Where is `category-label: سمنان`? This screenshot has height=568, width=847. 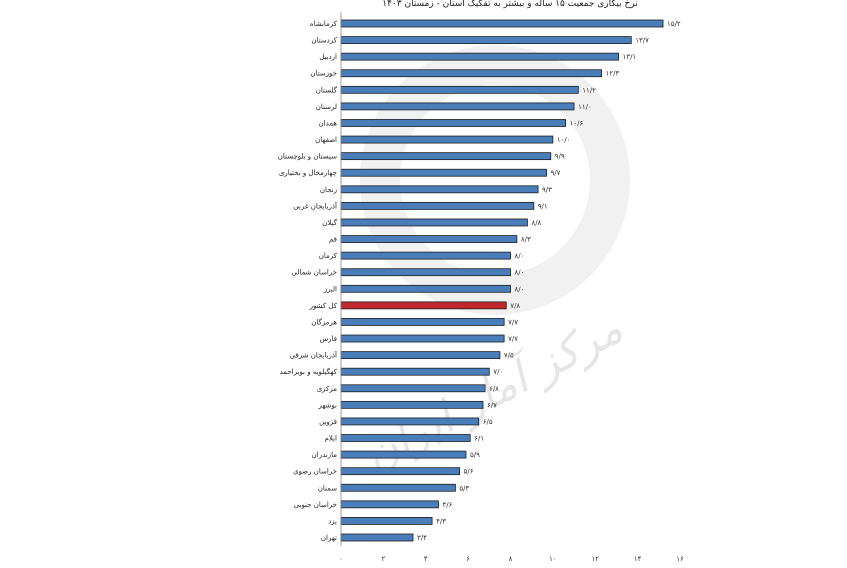 category-label: سمنان is located at coordinates (327, 488).